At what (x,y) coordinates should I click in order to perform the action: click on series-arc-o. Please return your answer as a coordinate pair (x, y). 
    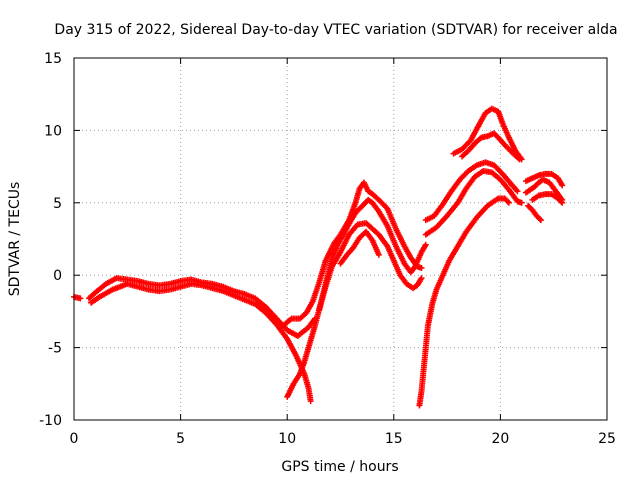
    Looking at the image, I should click on (534, 213).